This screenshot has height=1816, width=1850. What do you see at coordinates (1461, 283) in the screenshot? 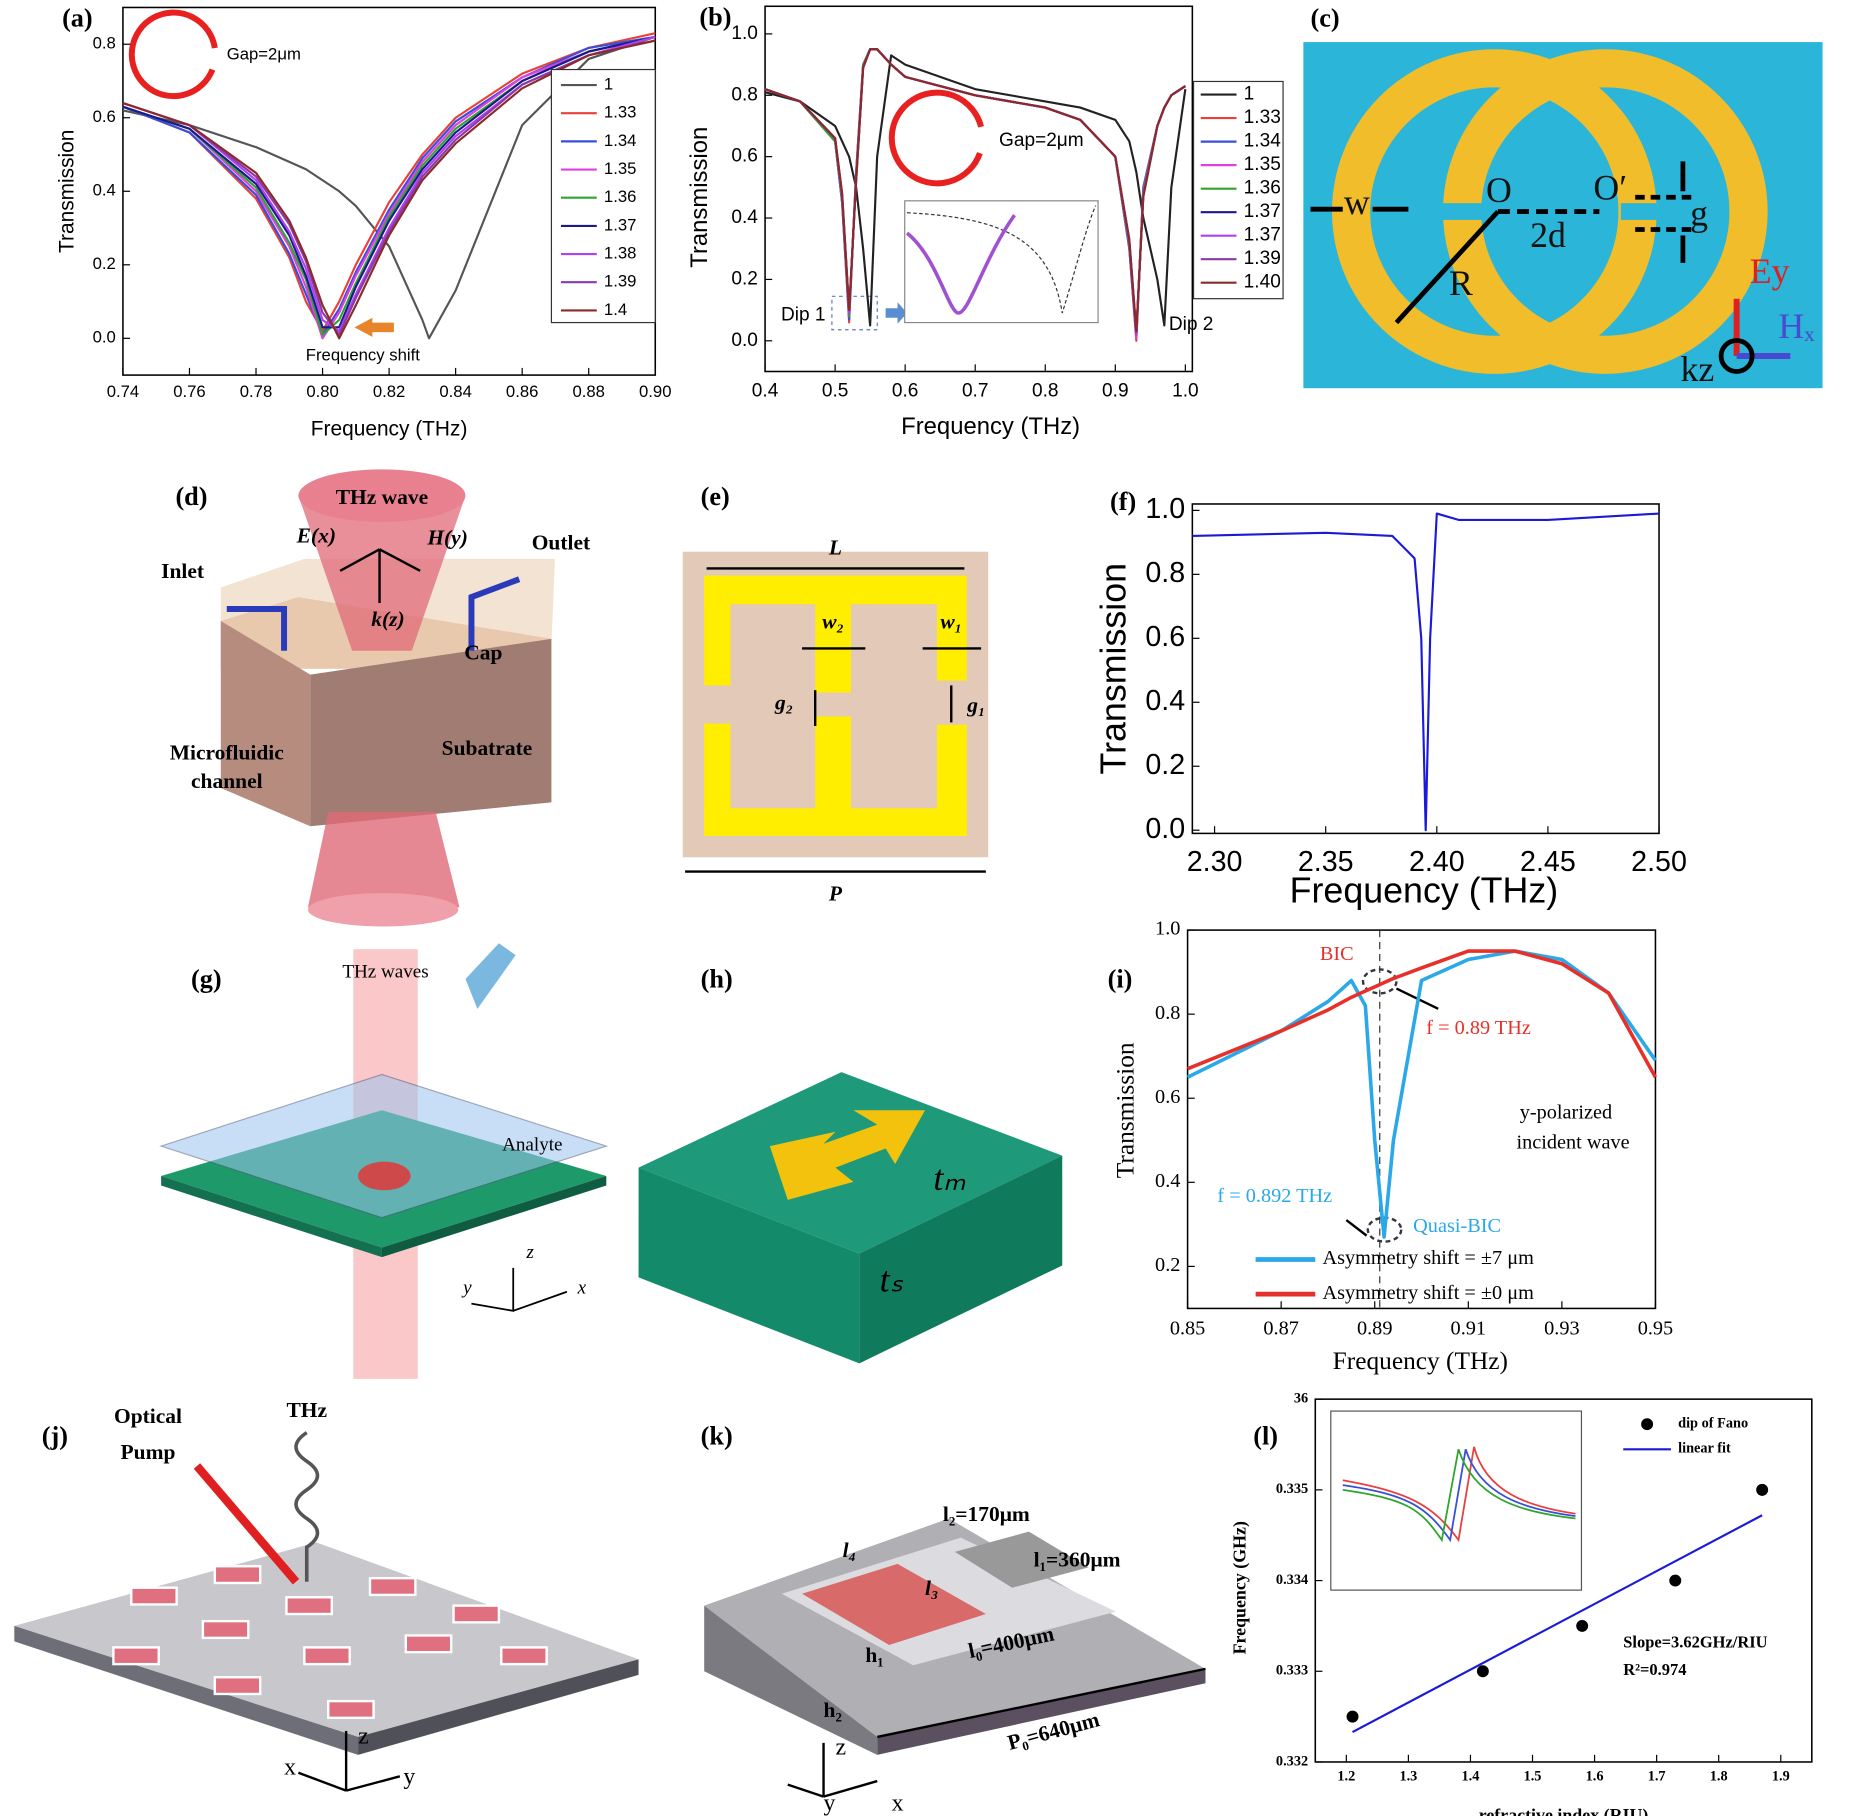
I see `label: R` at bounding box center [1461, 283].